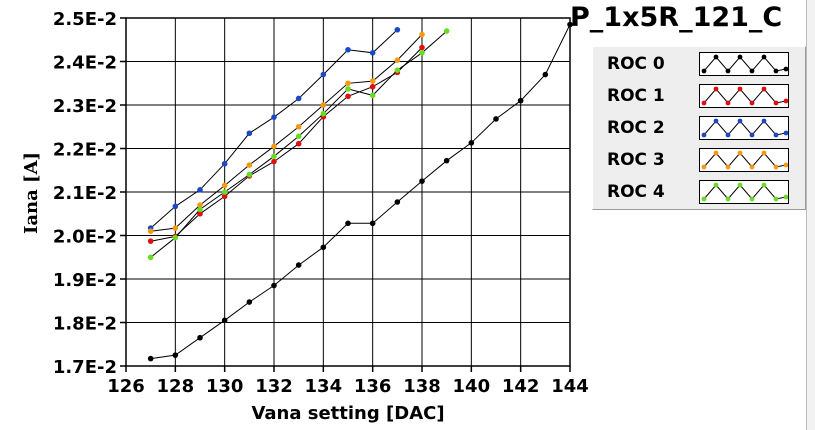 The width and height of the screenshot is (815, 430). Describe the element at coordinates (274, 386) in the screenshot. I see `x-tick-label: 132` at that location.